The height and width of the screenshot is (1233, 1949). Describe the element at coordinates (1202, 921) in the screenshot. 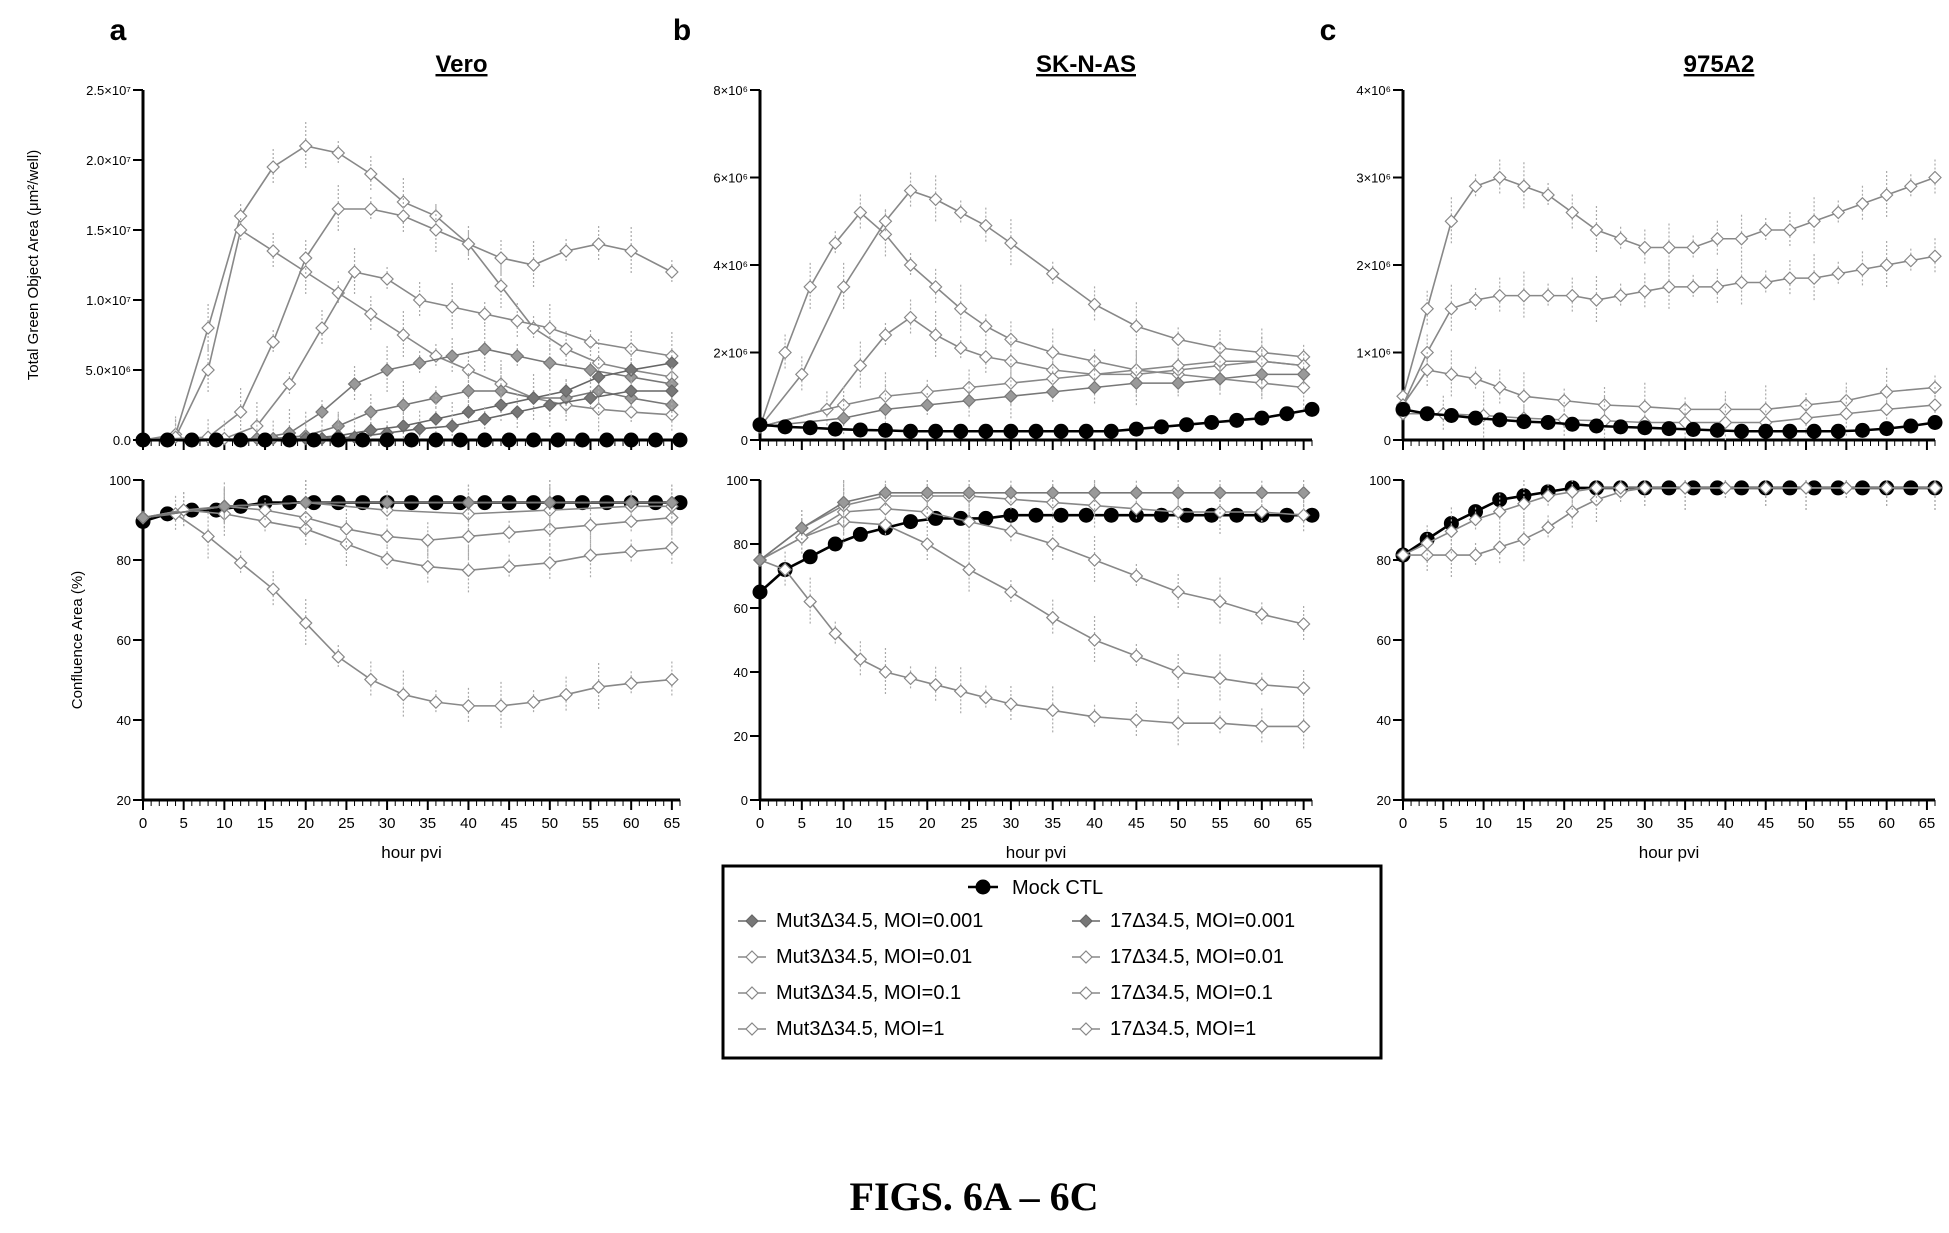

I see `legend-label: 17Δ34.5, MOI=0.001` at that location.